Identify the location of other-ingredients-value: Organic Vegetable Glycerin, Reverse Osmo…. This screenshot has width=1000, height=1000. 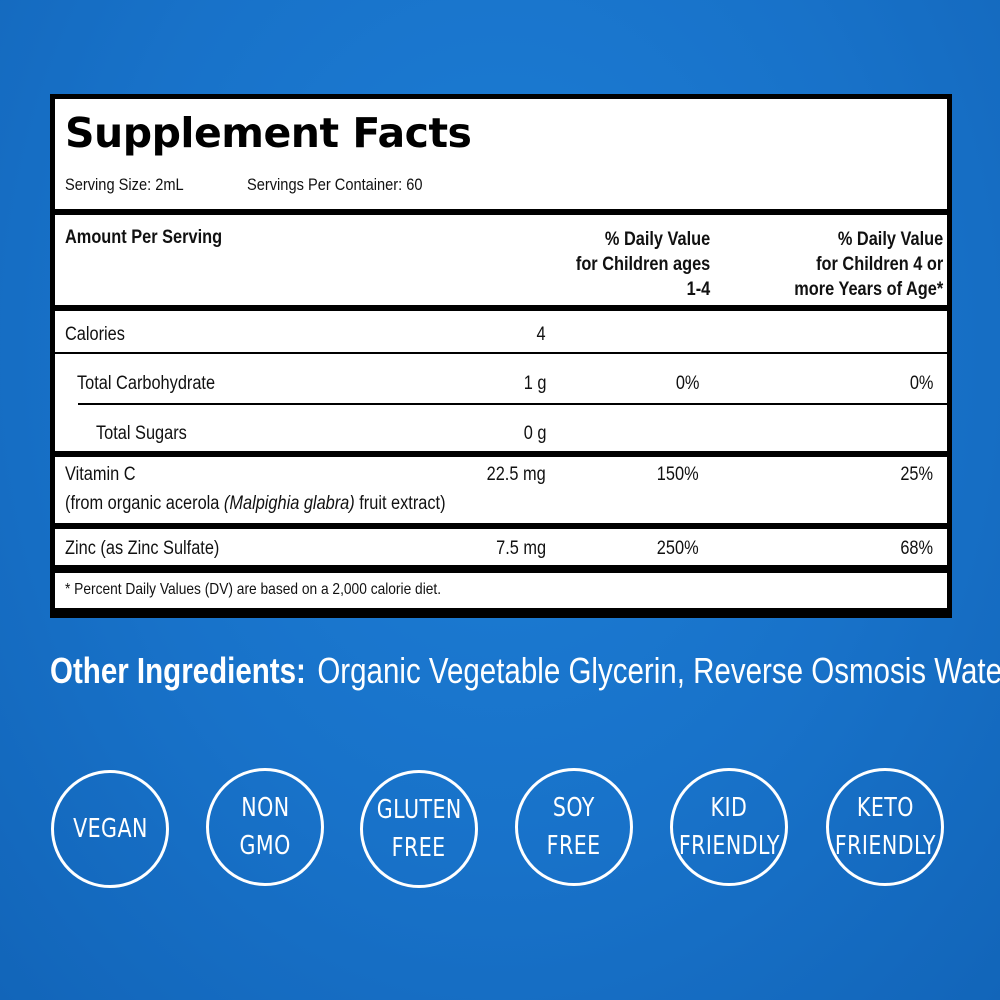
(658, 670).